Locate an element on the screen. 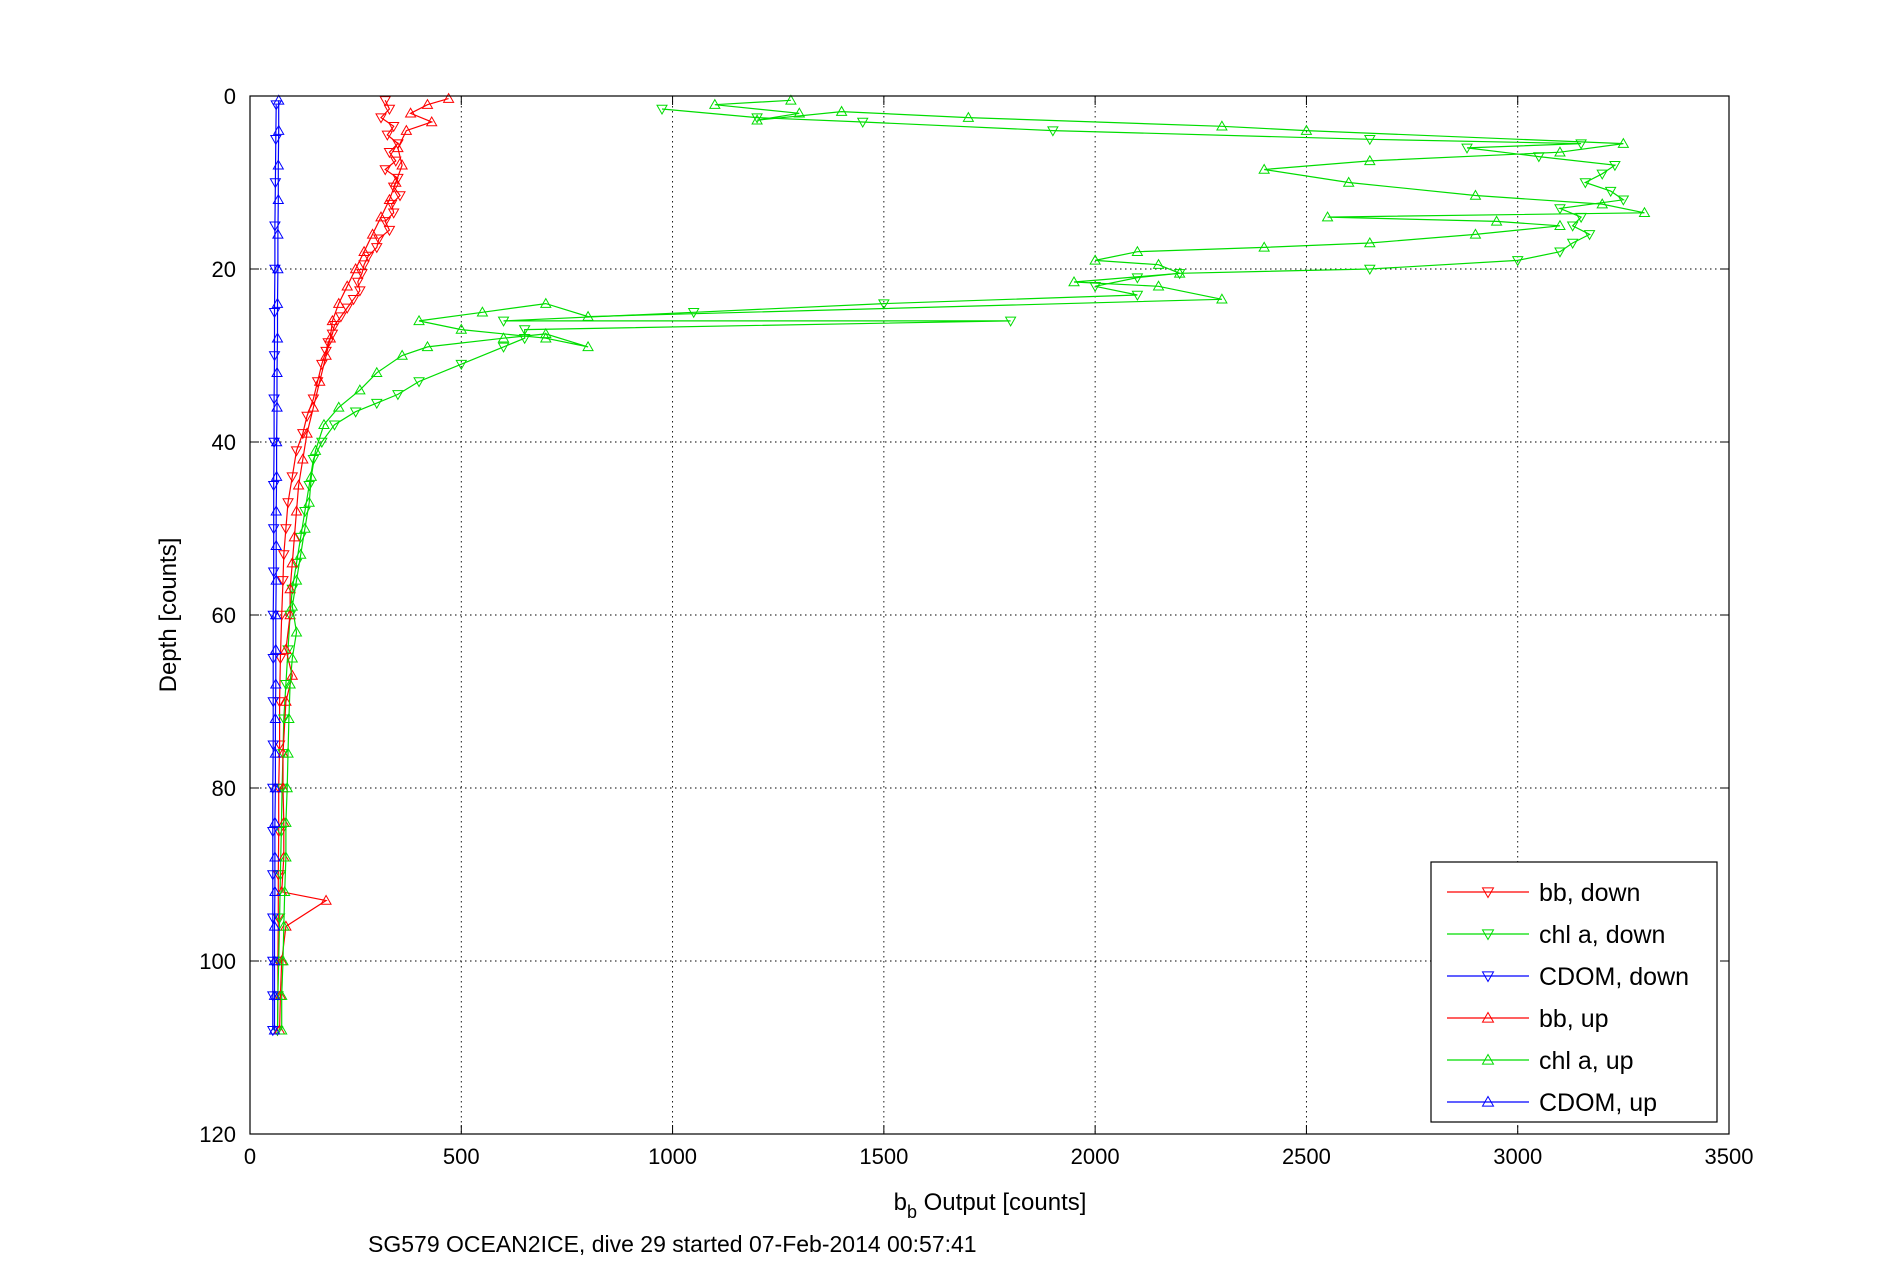  x-tick-label: 3500 is located at coordinates (1729, 1156).